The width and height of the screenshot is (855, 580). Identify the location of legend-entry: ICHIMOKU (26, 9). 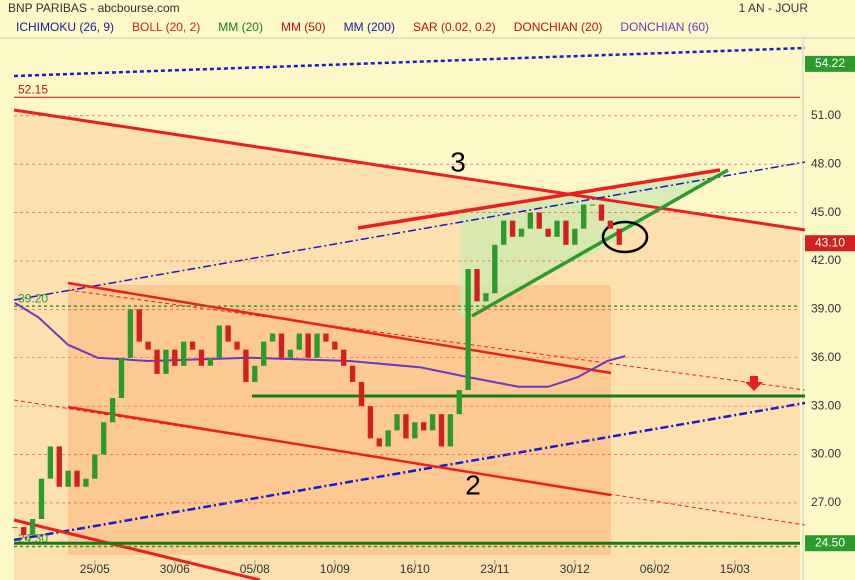
(65, 27).